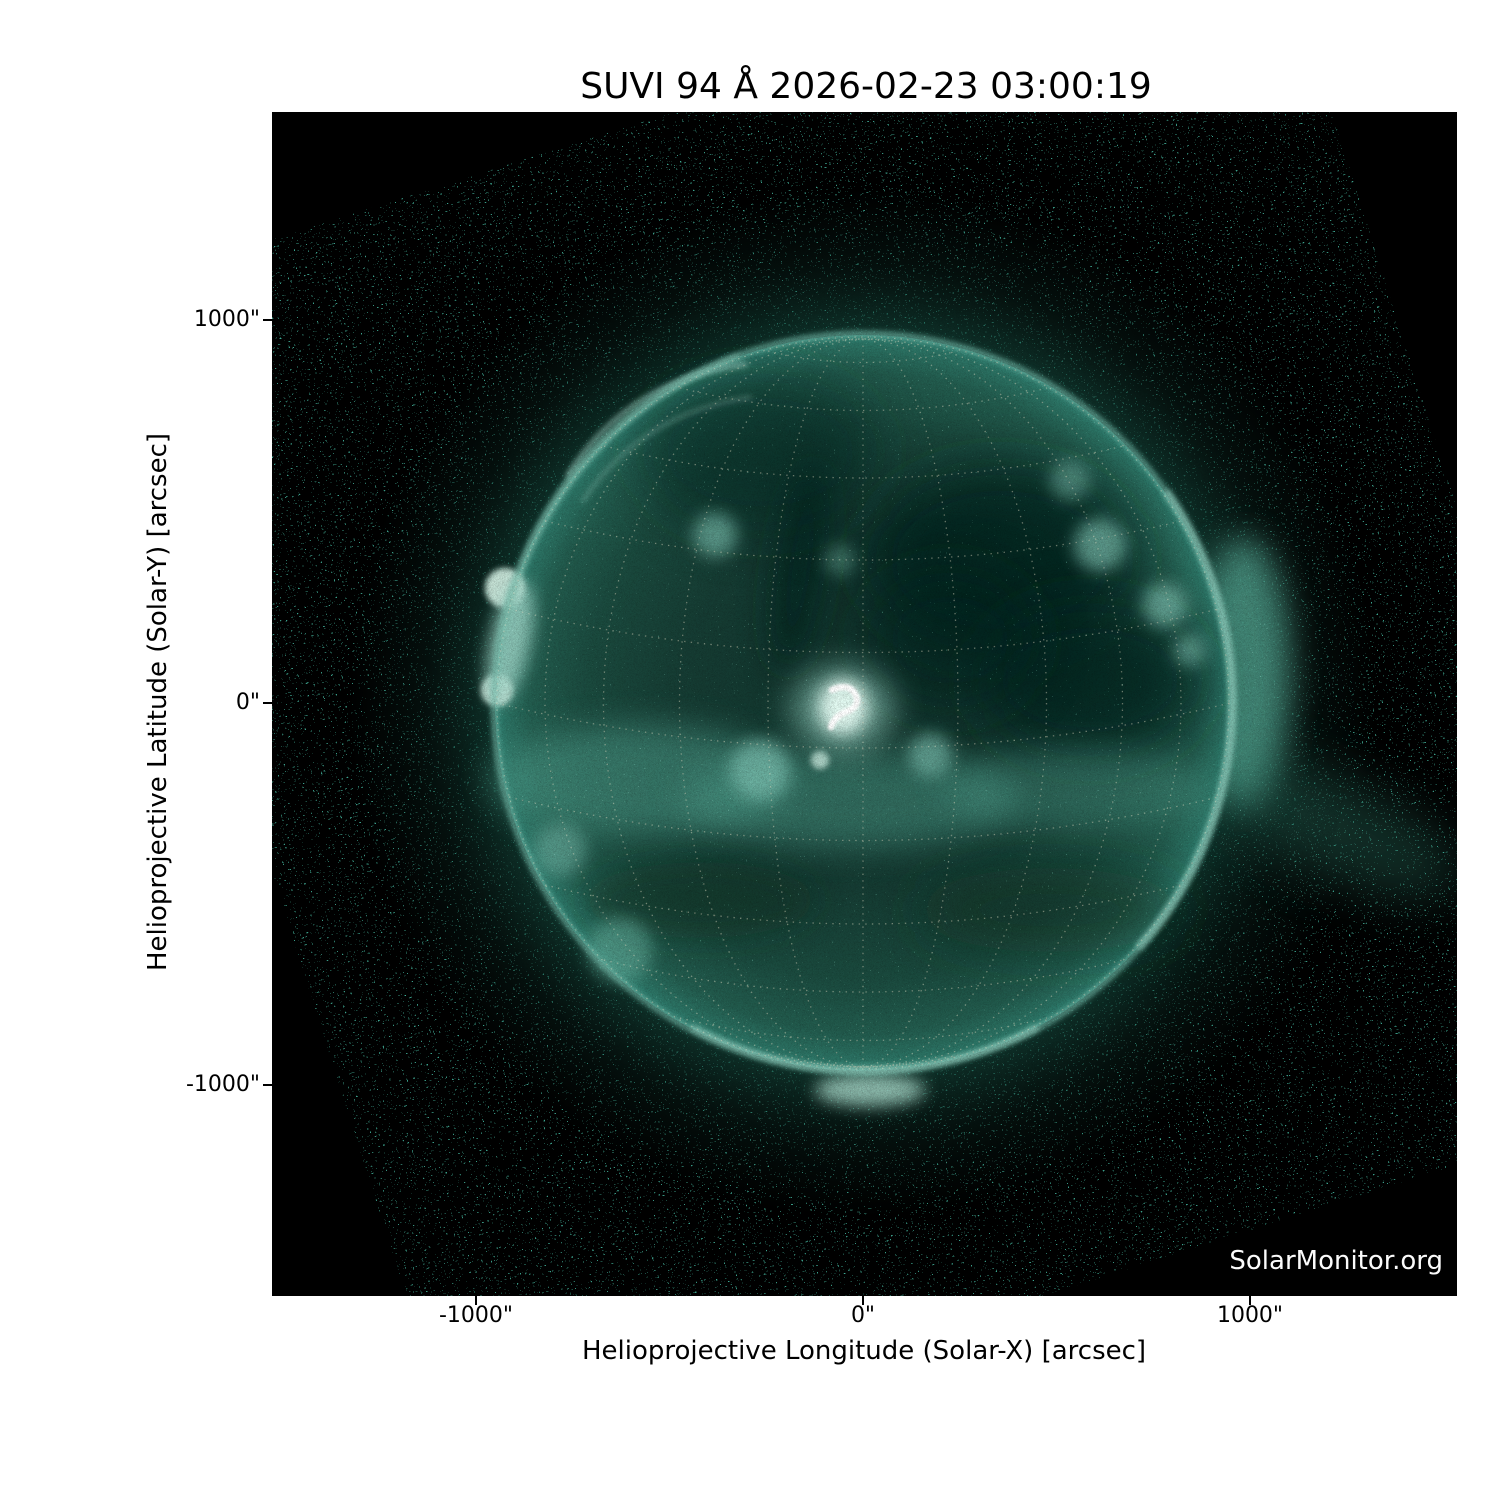 This screenshot has height=1500, width=1500. What do you see at coordinates (247, 702) in the screenshot?
I see `y-tick-label-0: 0"` at bounding box center [247, 702].